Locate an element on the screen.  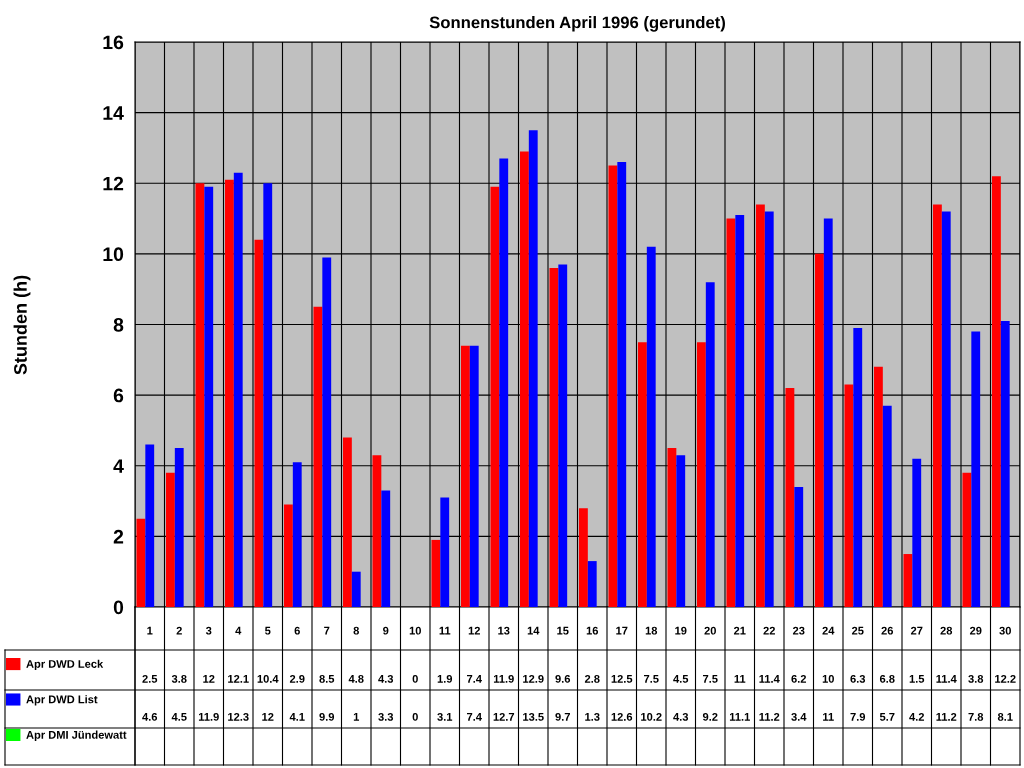
data-label: 10 is located at coordinates (828, 678).